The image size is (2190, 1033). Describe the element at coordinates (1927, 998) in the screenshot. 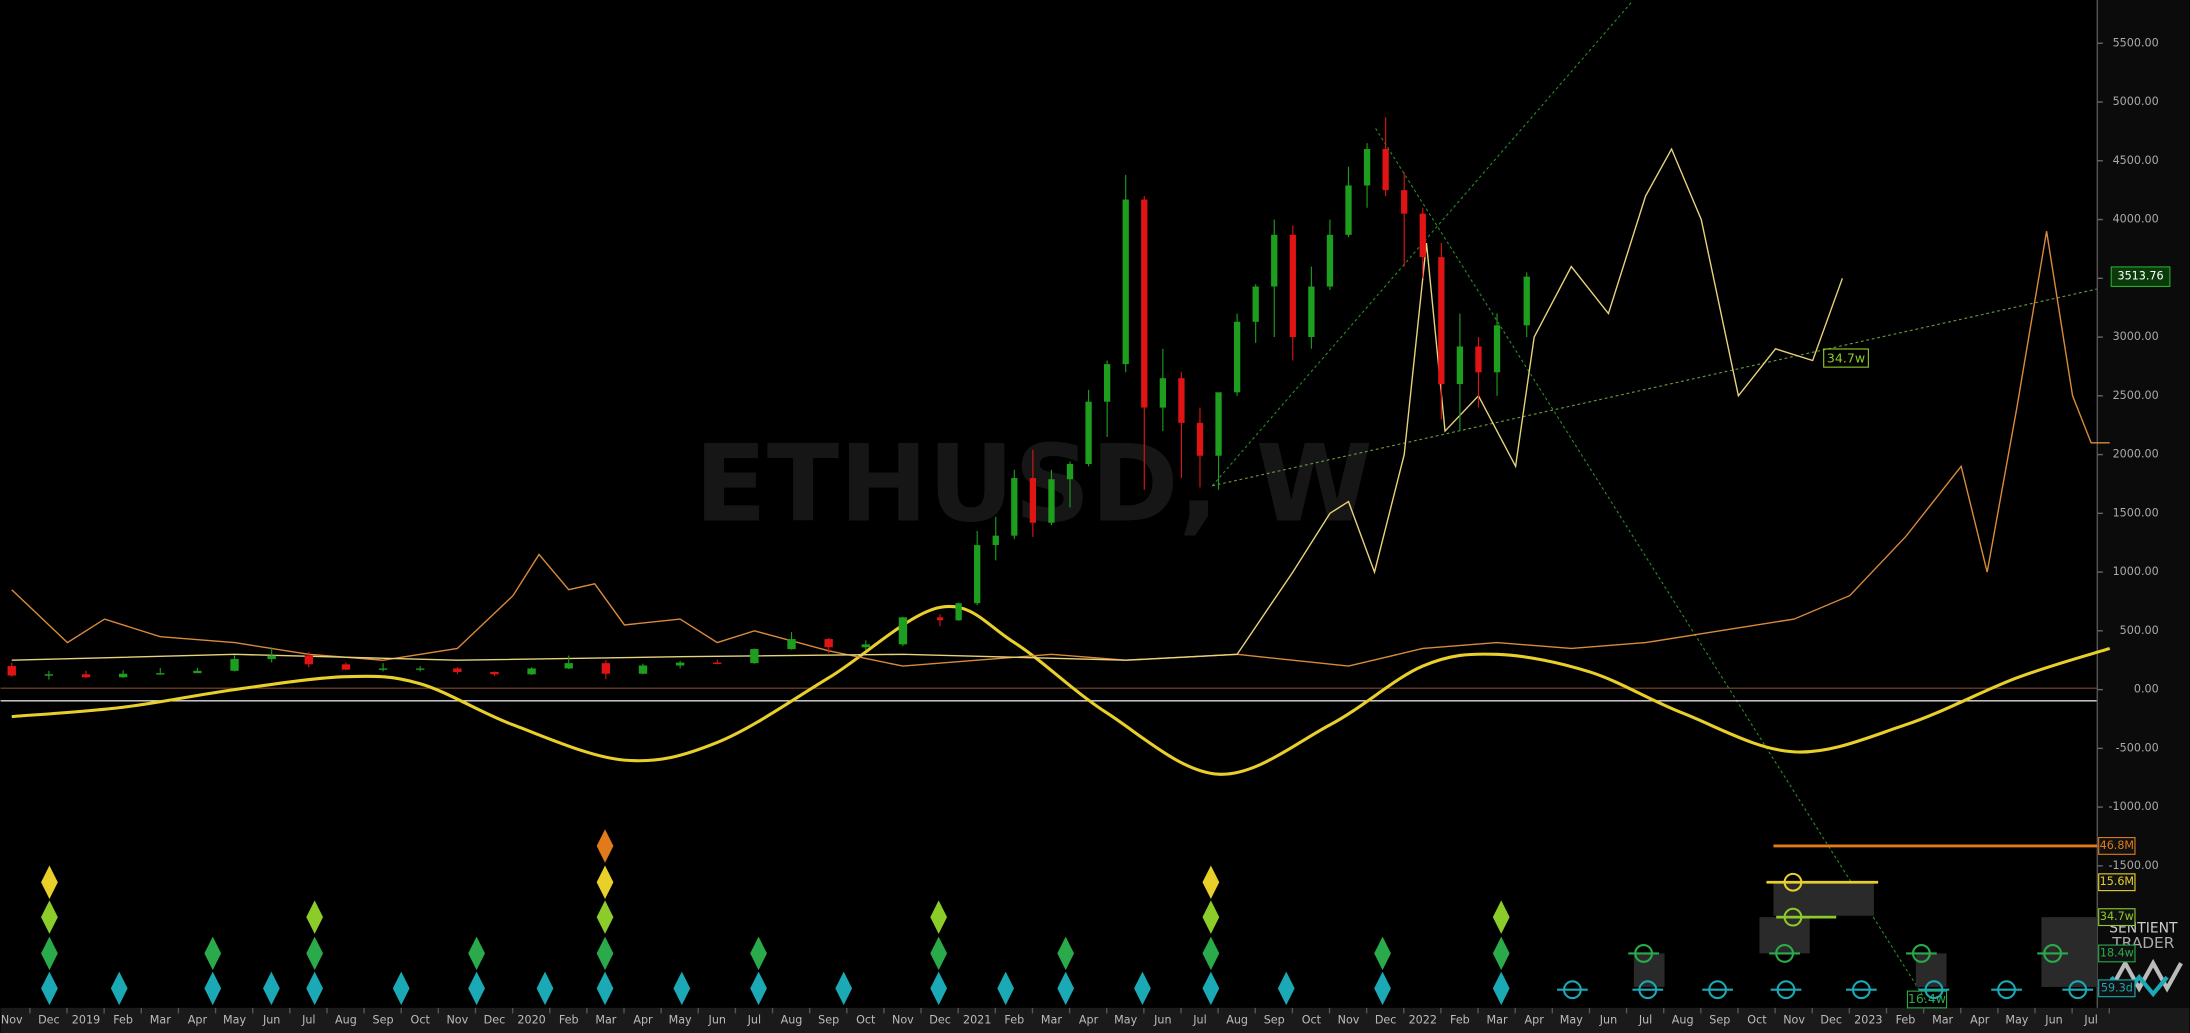

I see `annotation: 16.4w` at that location.